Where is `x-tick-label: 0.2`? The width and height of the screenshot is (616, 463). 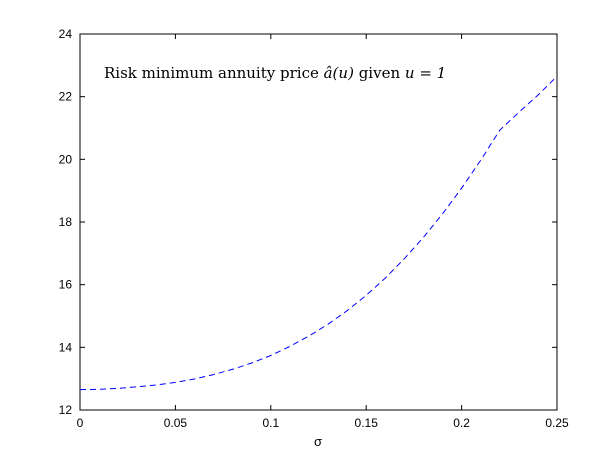 x-tick-label: 0.2 is located at coordinates (461, 423).